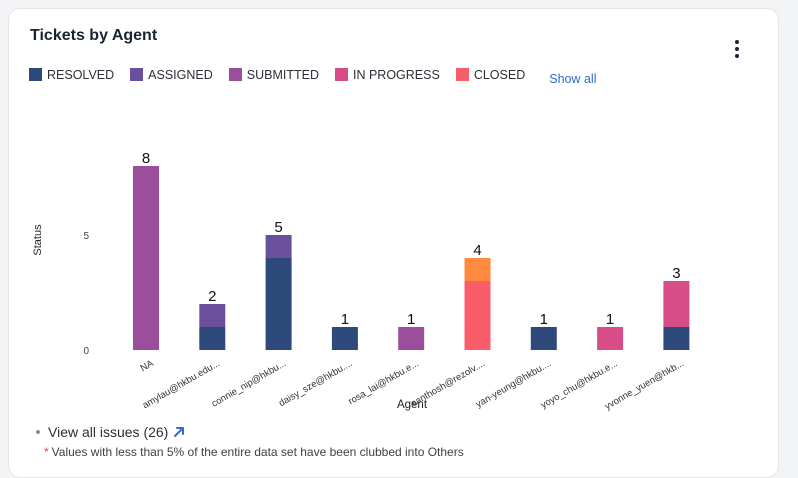 This screenshot has width=798, height=478. I want to click on bar-total-label: 5, so click(278, 227).